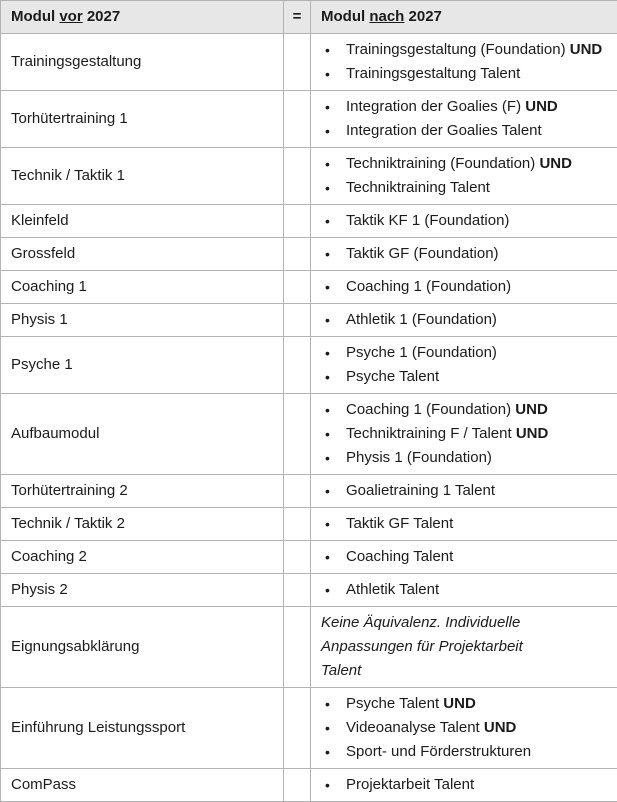 The height and width of the screenshot is (802, 617). I want to click on new-module-label: Sport- und Förderstrukturen, so click(438, 751).